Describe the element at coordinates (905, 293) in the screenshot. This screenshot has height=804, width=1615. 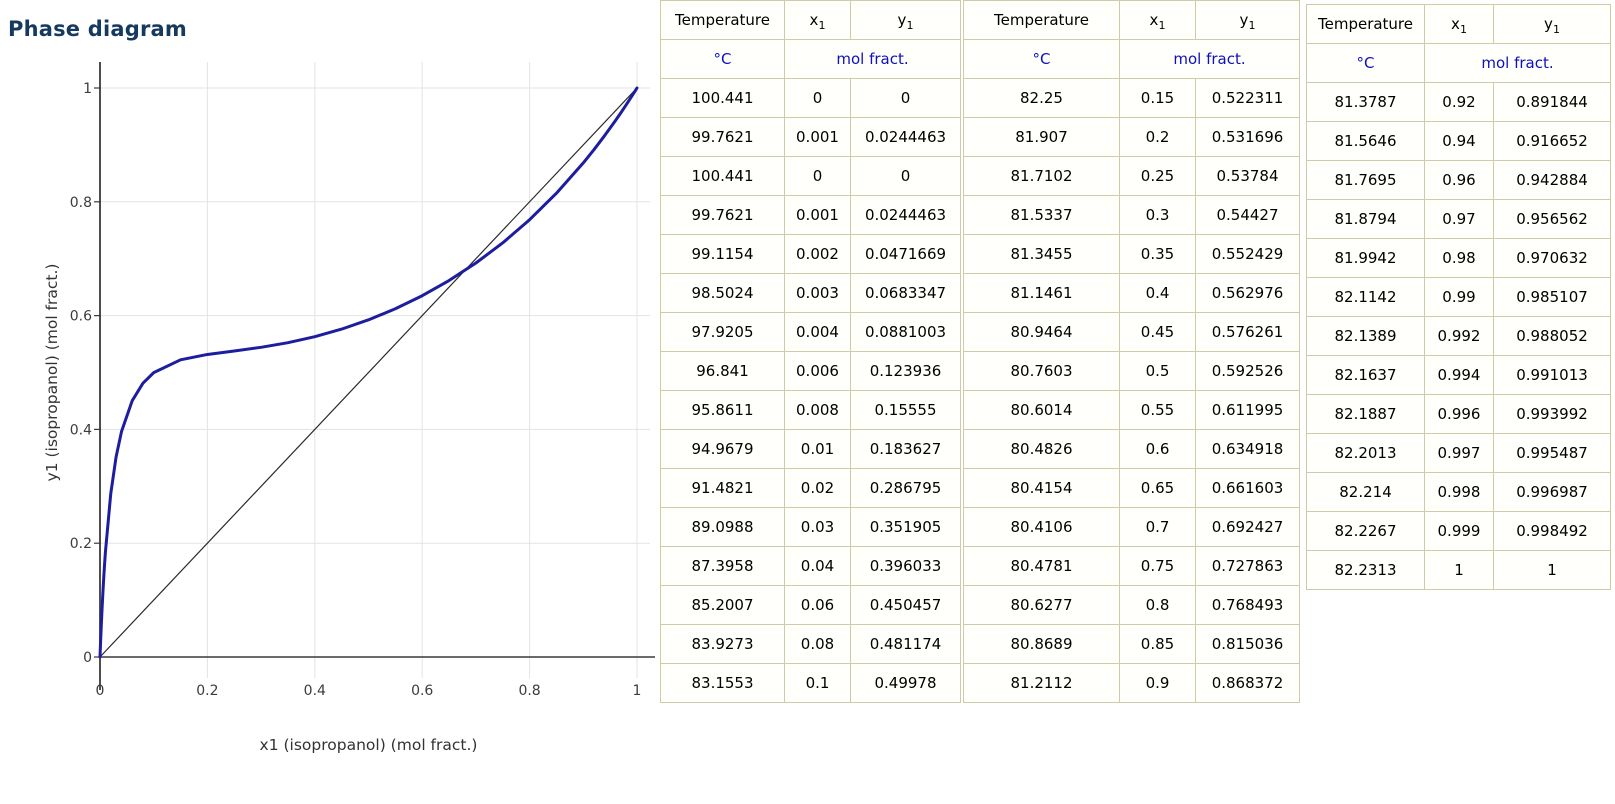
I see `table-cell: 0.0683347` at that location.